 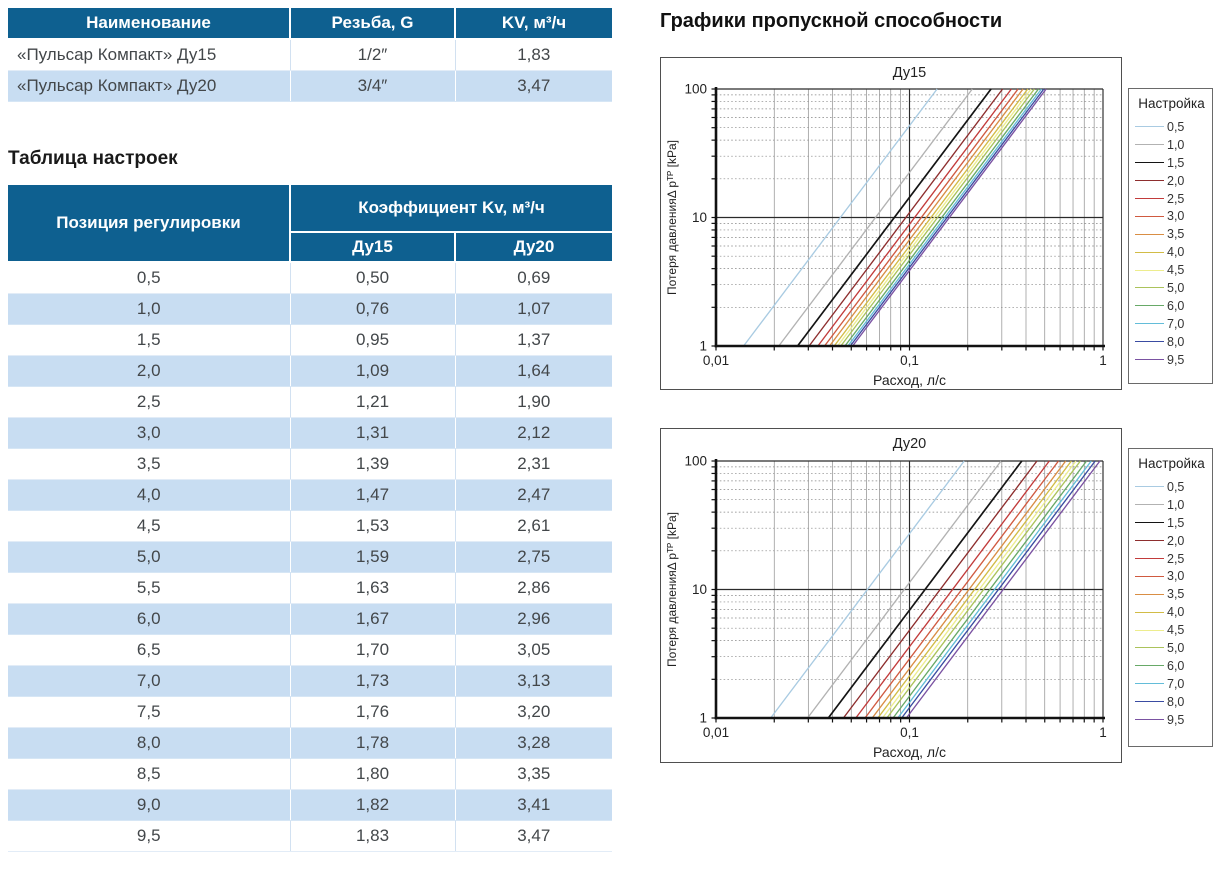 I want to click on settings-table-cell: 1,82, so click(x=373, y=805).